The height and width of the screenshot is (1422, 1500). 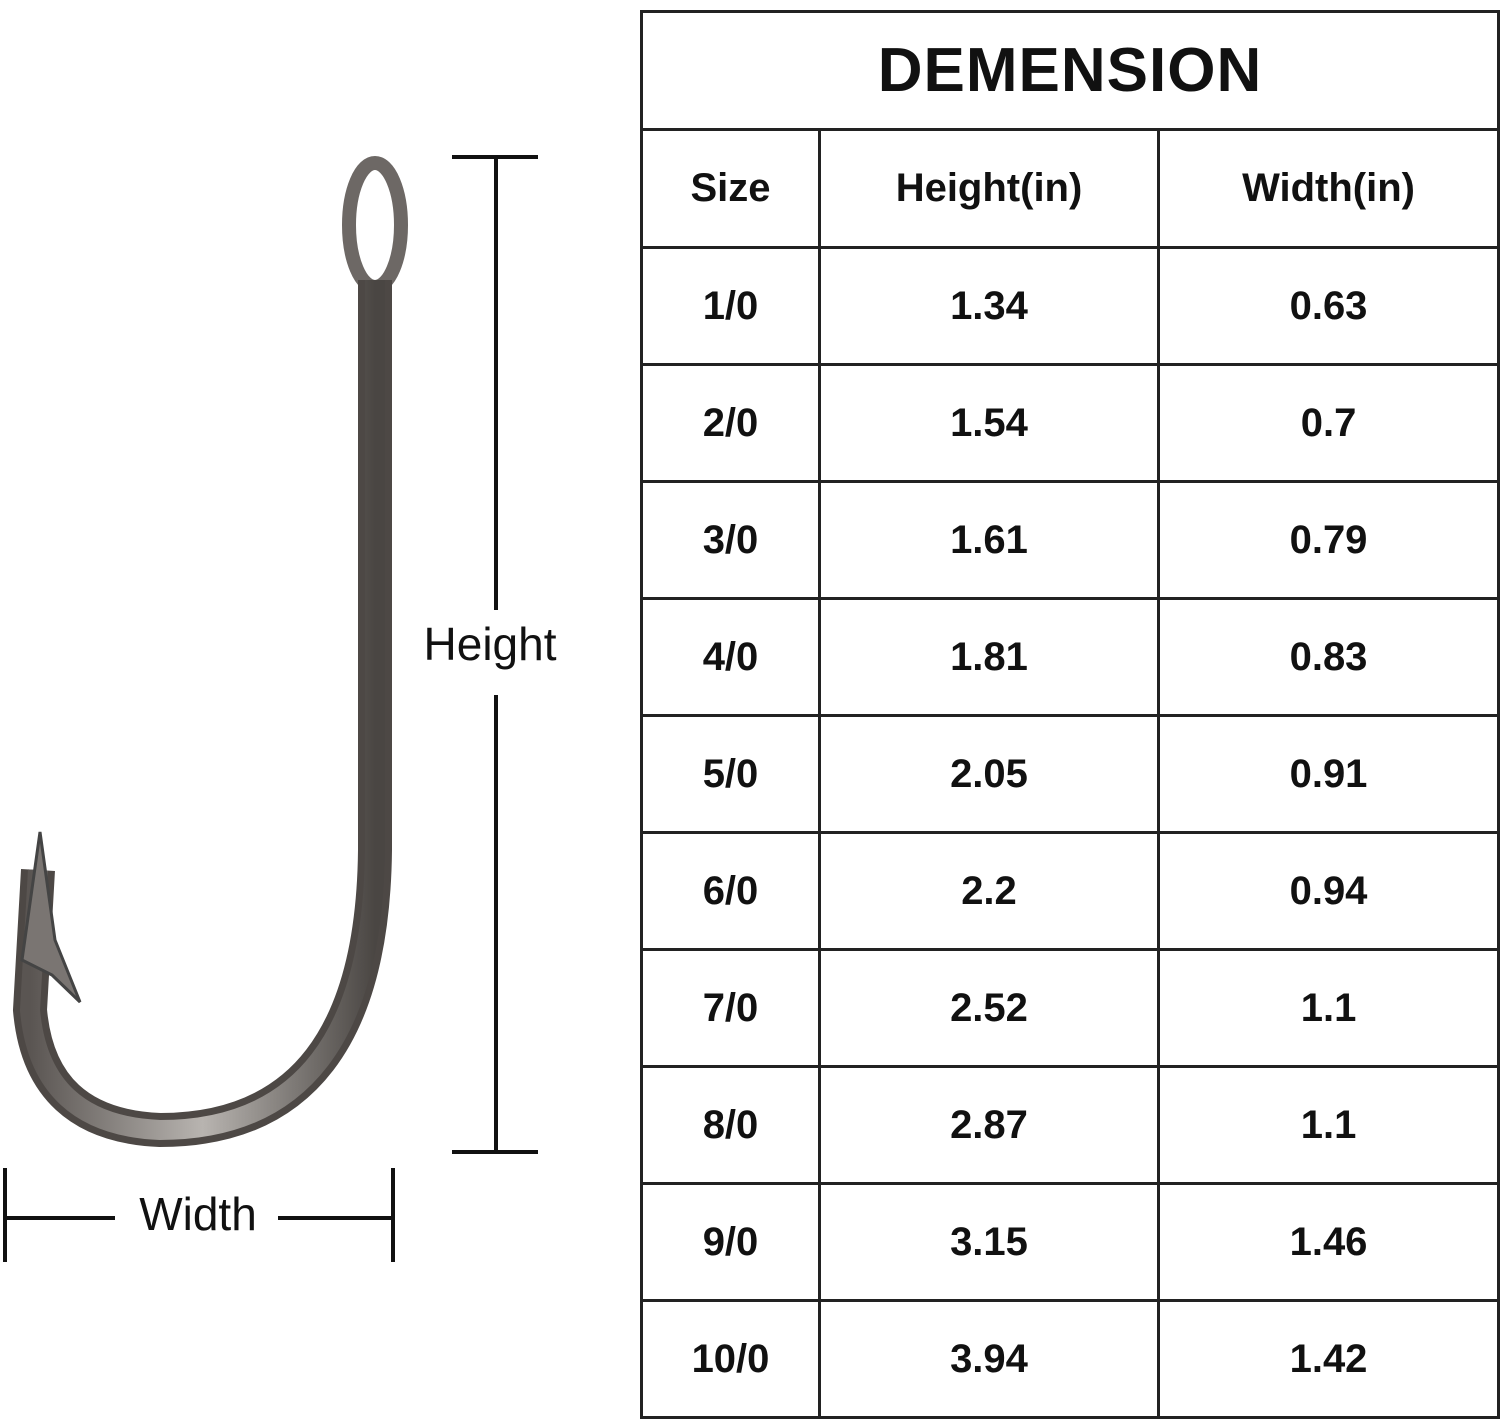 What do you see at coordinates (1328, 423) in the screenshot?
I see `table-cell: 0.7` at bounding box center [1328, 423].